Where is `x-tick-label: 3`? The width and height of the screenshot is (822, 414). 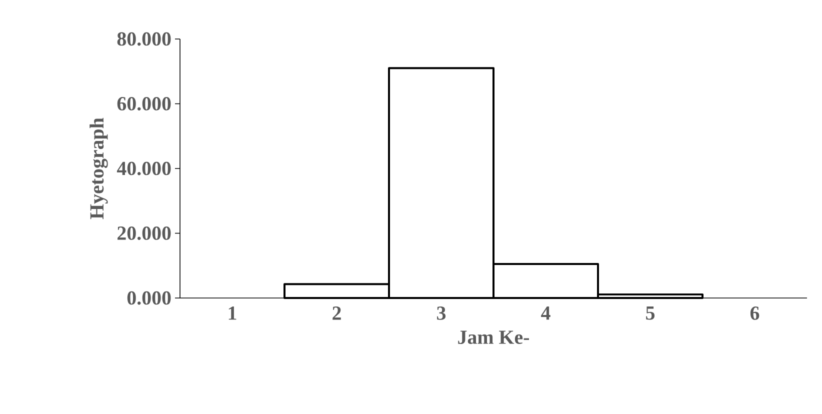 x-tick-label: 3 is located at coordinates (441, 313).